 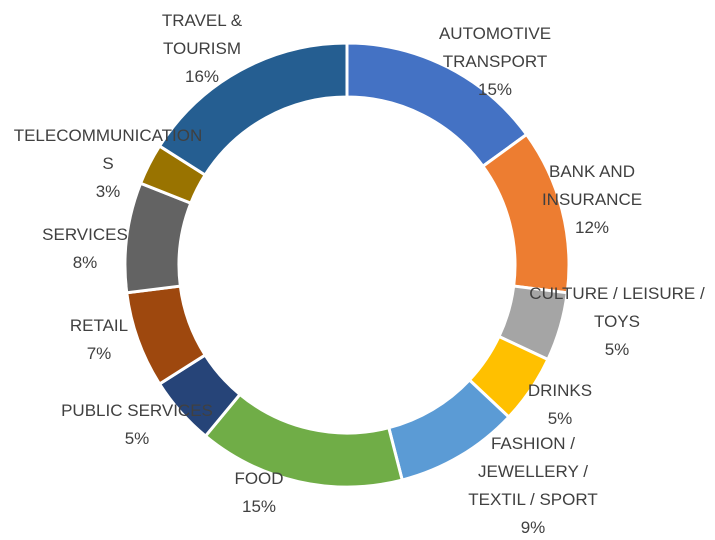 What do you see at coordinates (137, 410) in the screenshot?
I see `category-label: PUBLIC SERVICES` at bounding box center [137, 410].